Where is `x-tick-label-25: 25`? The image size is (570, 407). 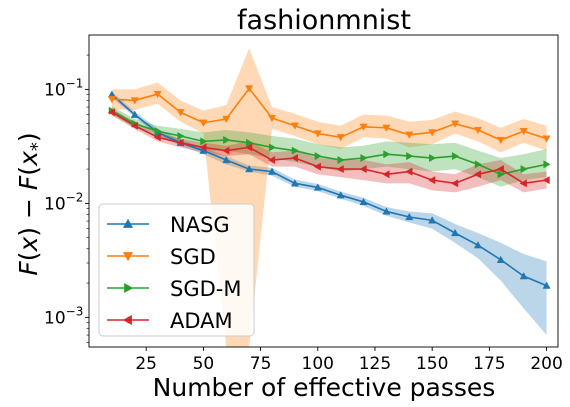
x-tick-label-25: 25 is located at coordinates (146, 364).